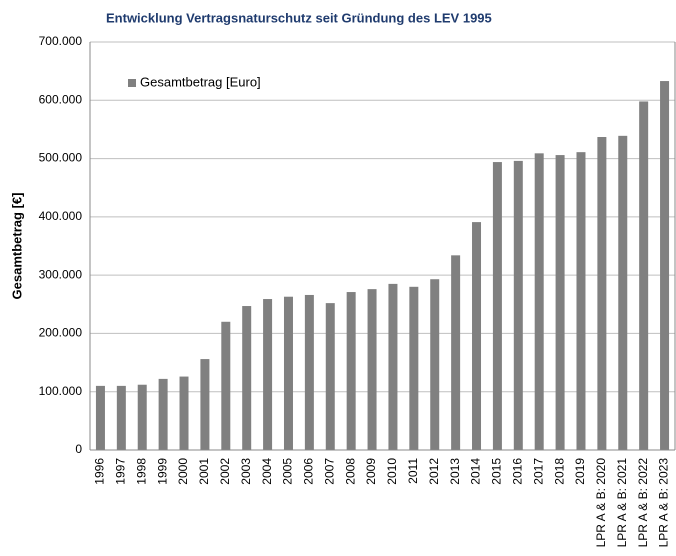 Image resolution: width=676 pixels, height=556 pixels. What do you see at coordinates (664, 503) in the screenshot?
I see `x-tick-label: LPR A & B: 2023` at bounding box center [664, 503].